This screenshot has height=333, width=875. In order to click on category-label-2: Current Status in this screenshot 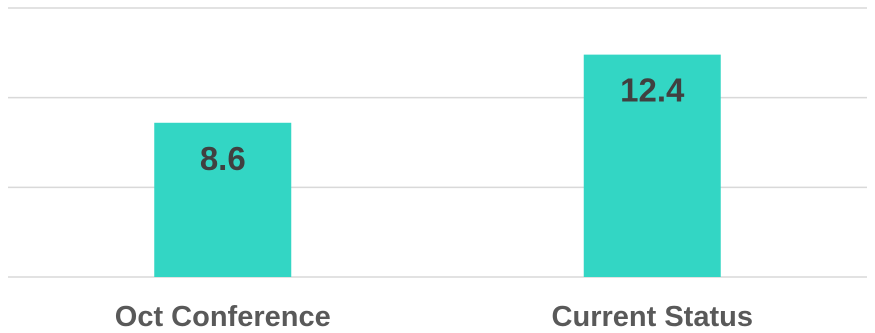, I will do `click(652, 317)`.